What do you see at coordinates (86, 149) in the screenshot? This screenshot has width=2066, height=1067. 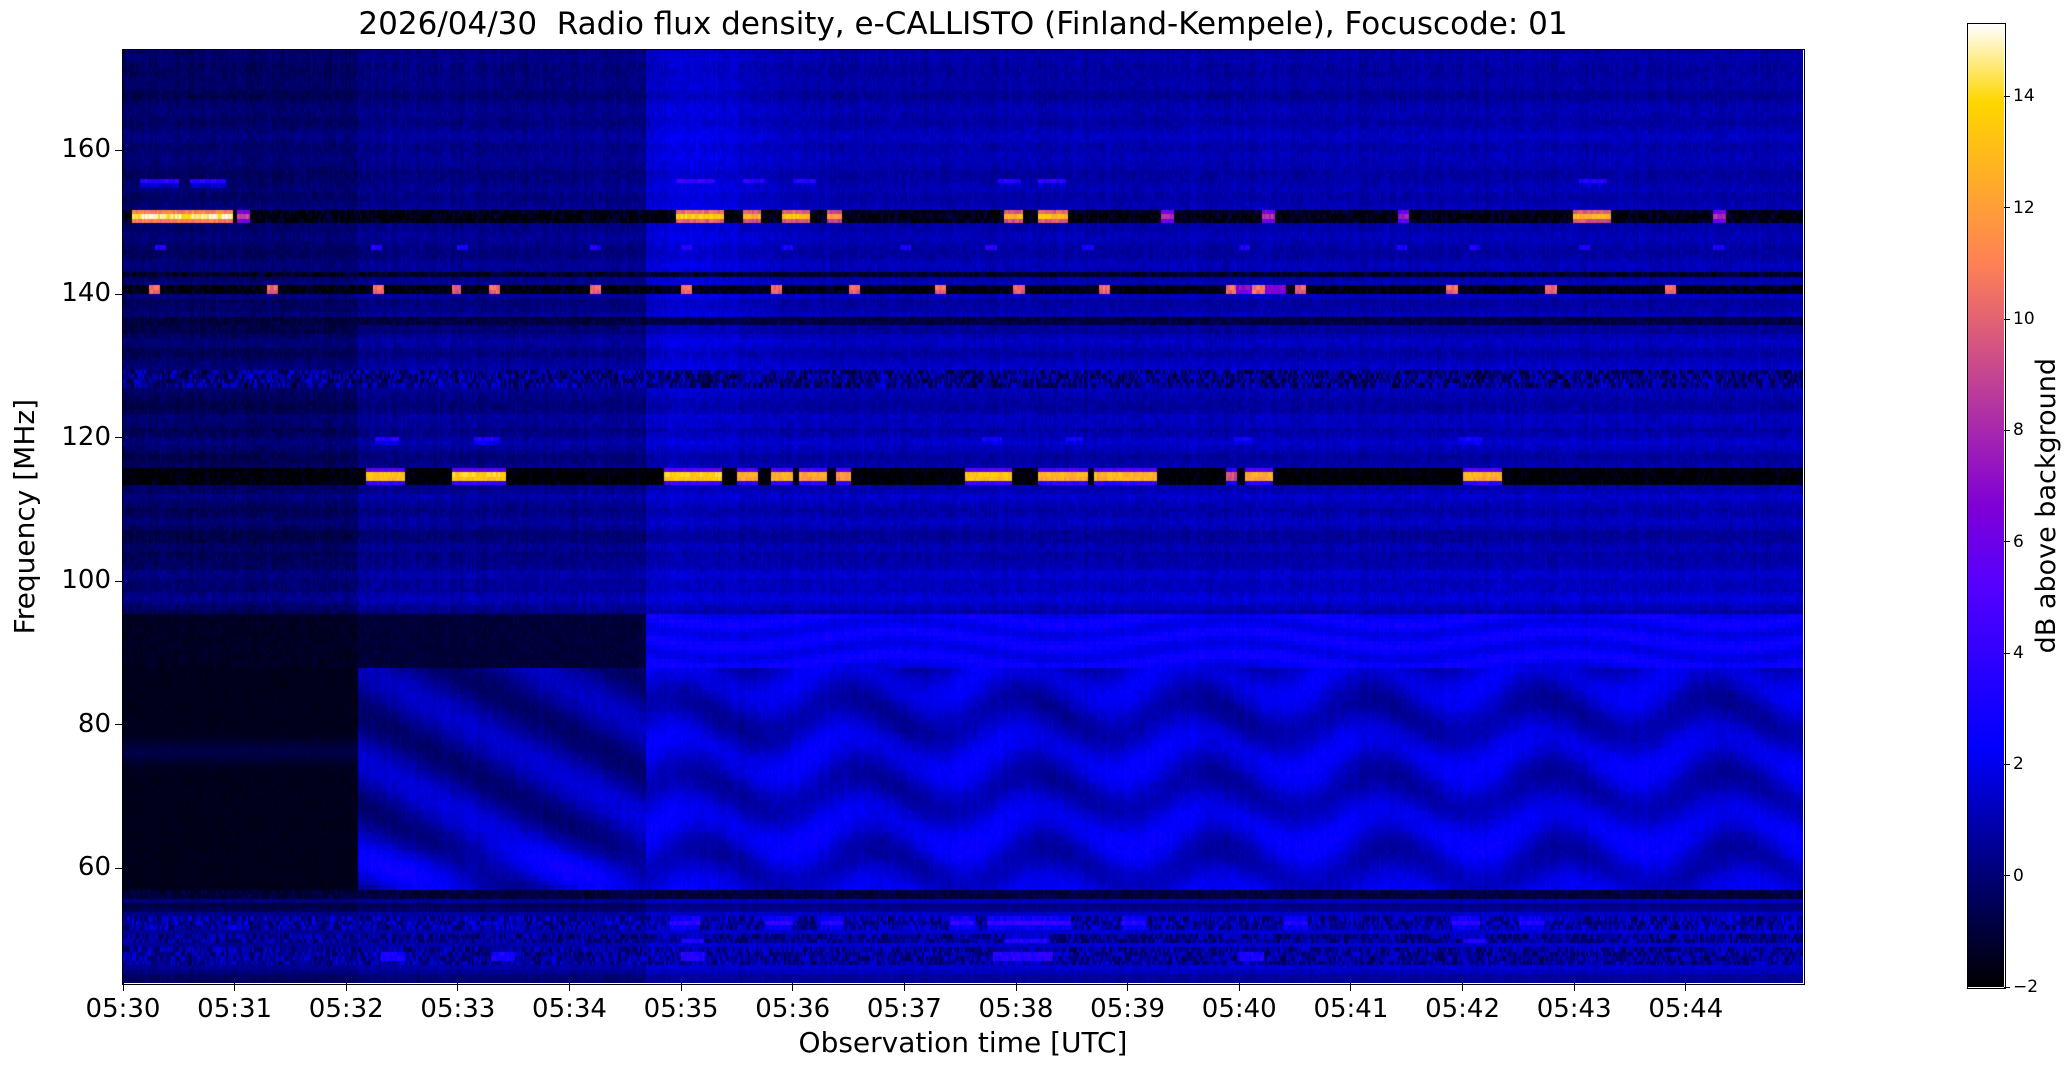 I see `y-tick-label: 160` at bounding box center [86, 149].